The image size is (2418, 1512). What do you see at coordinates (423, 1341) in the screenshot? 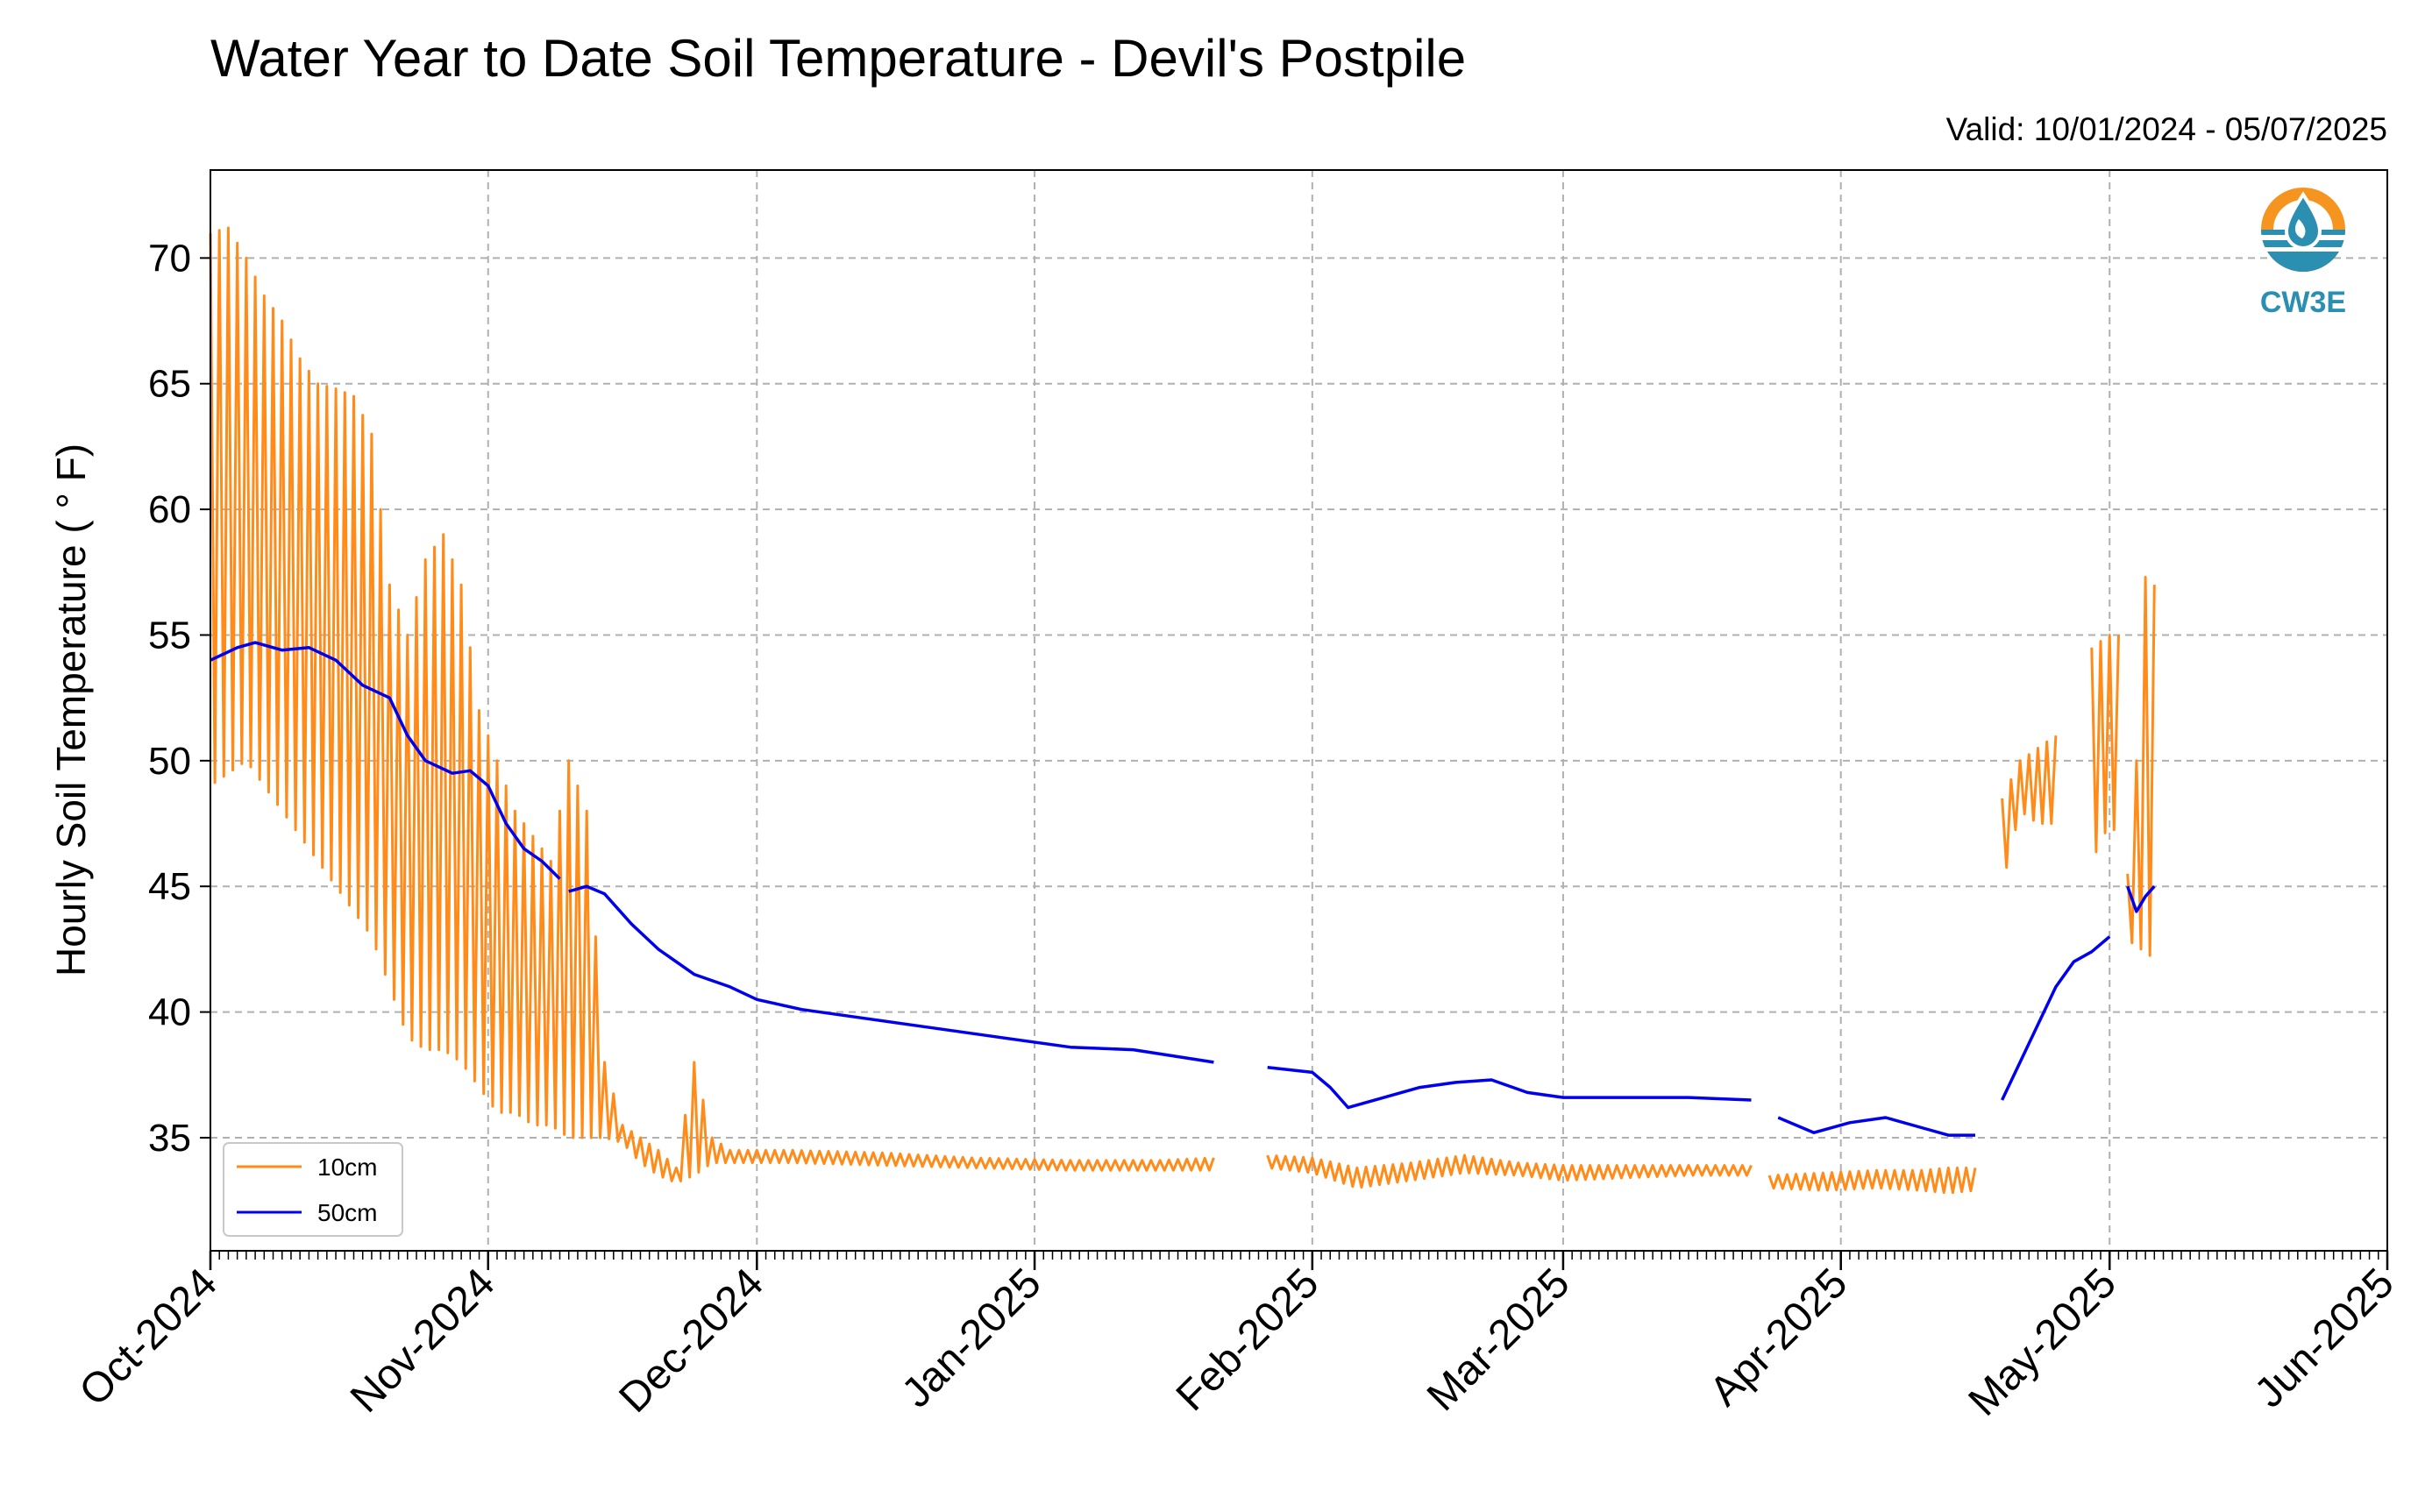
I see `x-tick-label: Nov-2024` at bounding box center [423, 1341].